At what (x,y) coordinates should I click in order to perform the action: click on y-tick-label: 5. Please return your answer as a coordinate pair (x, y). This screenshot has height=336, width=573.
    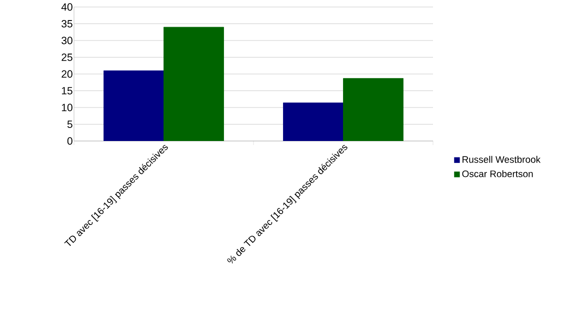
    Looking at the image, I should click on (69, 124).